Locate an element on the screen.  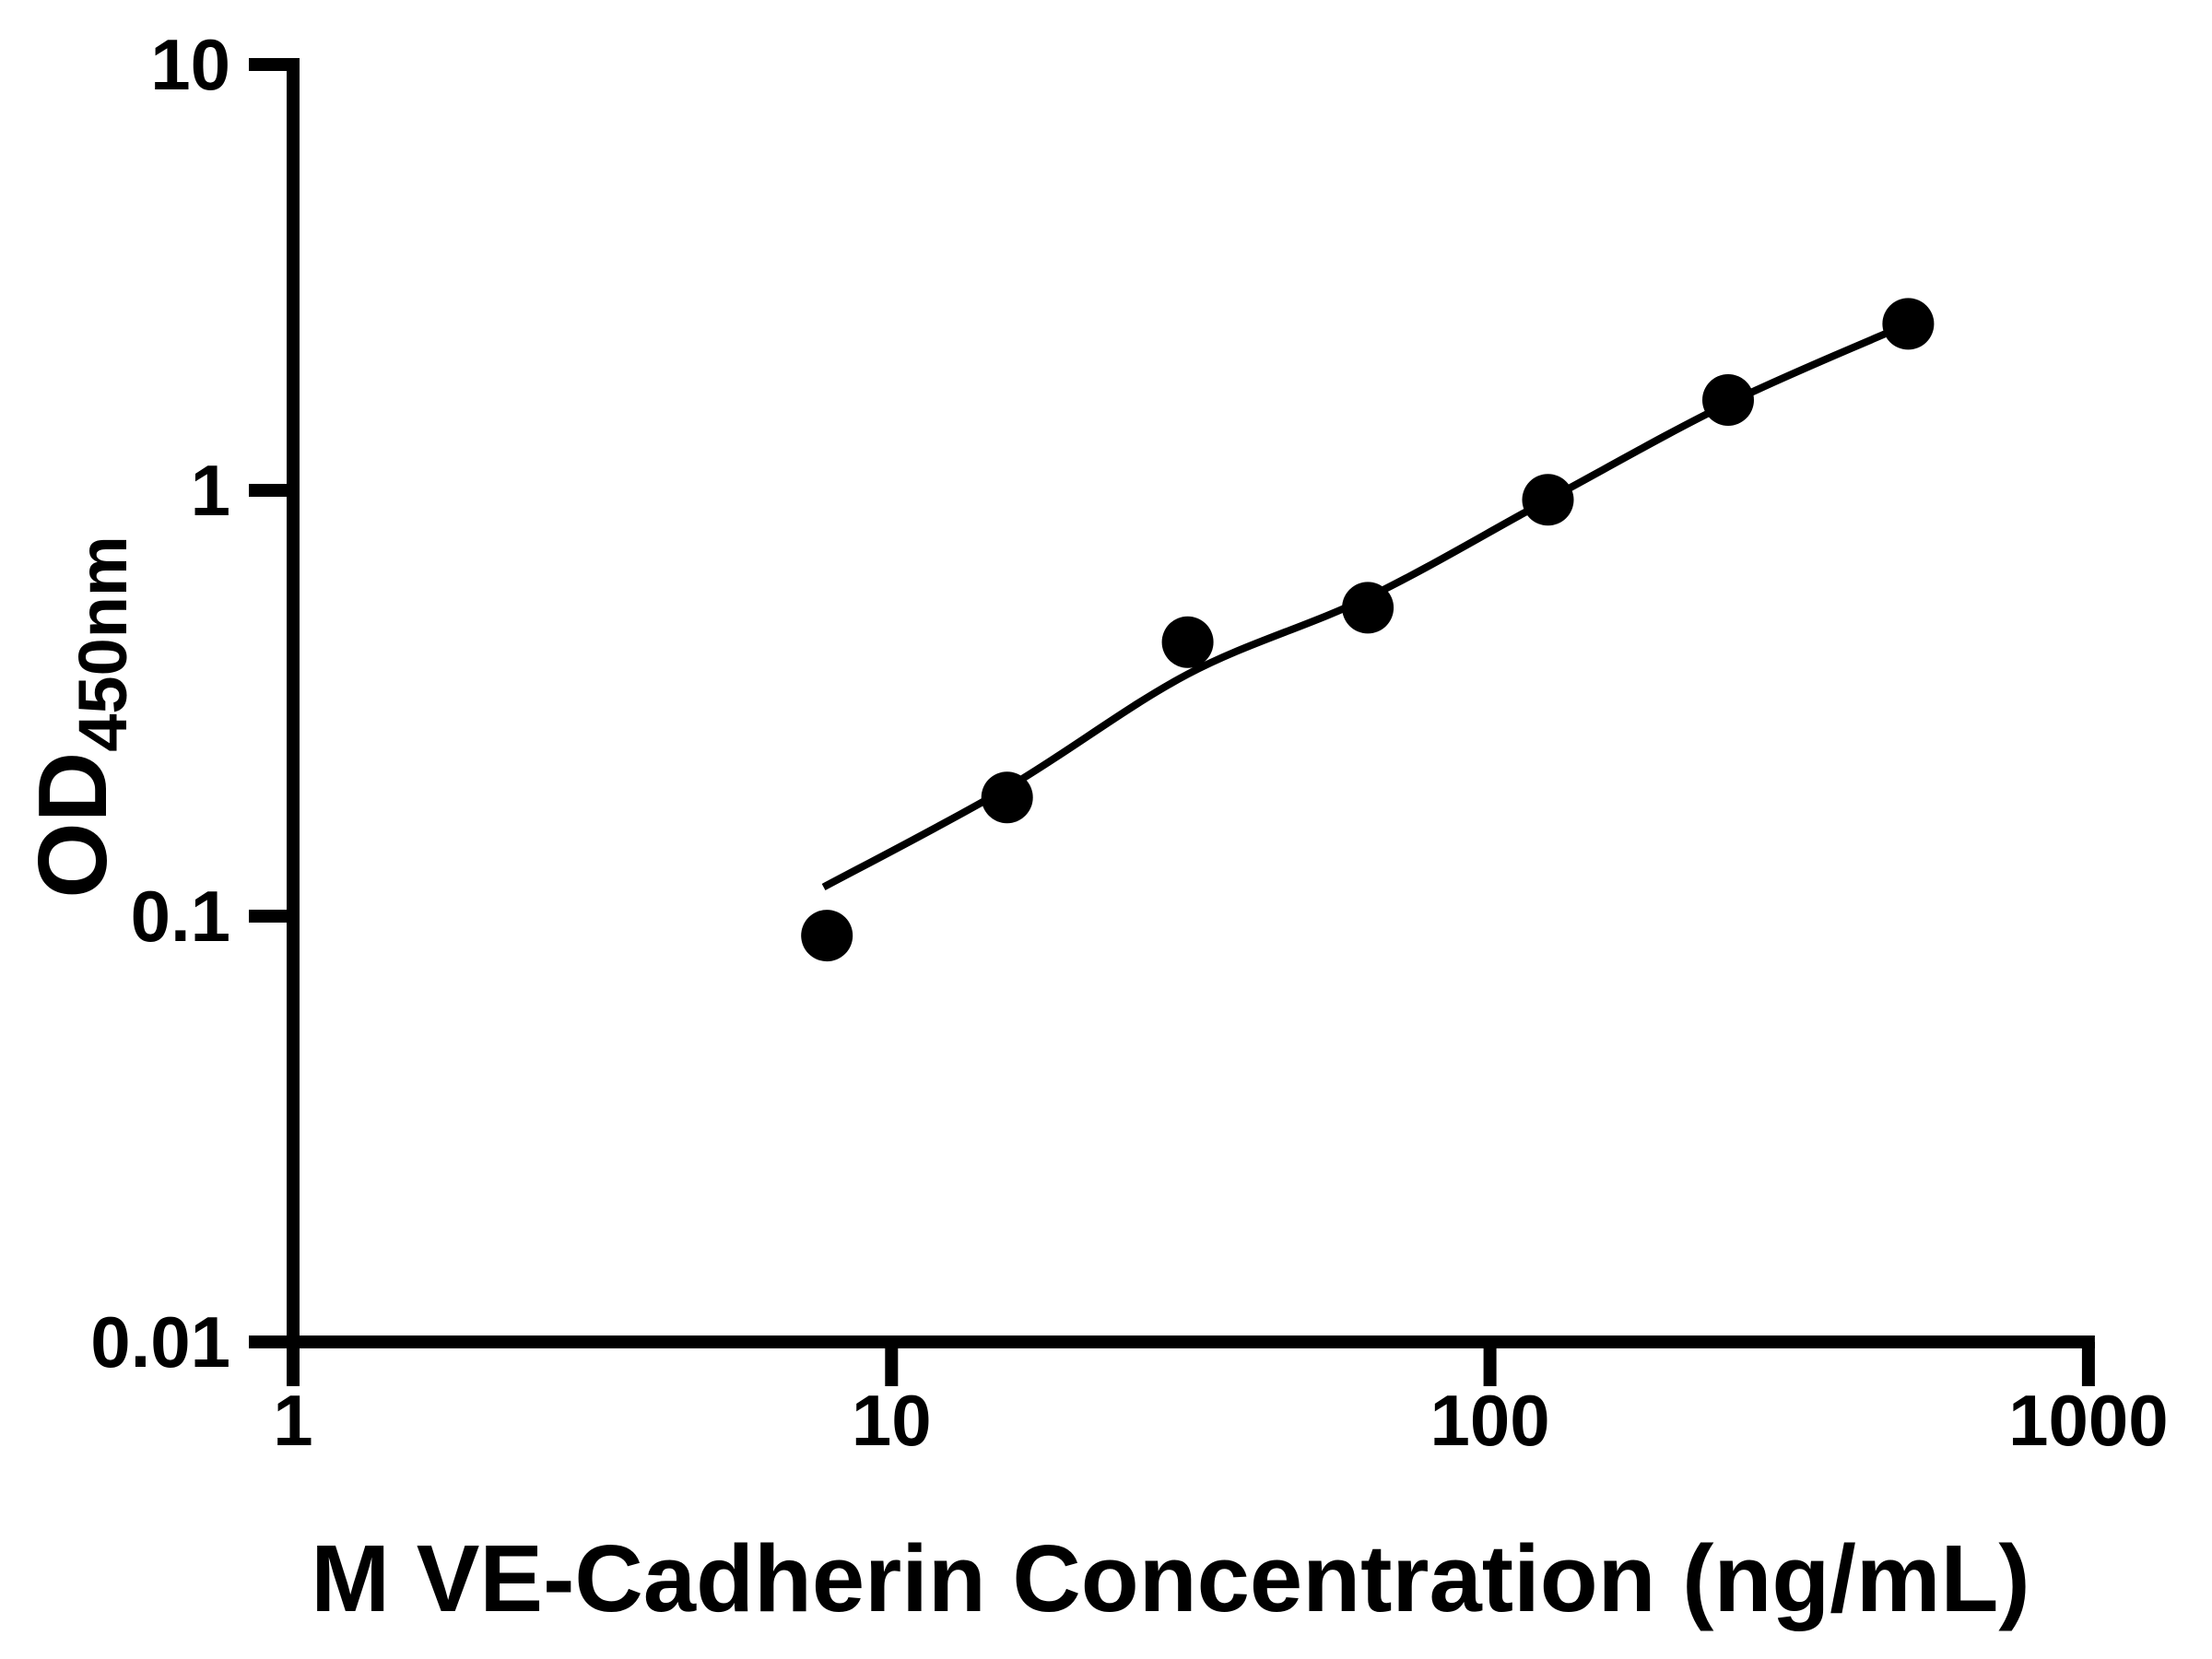
x-tick-label: 1000 is located at coordinates (2088, 1420).